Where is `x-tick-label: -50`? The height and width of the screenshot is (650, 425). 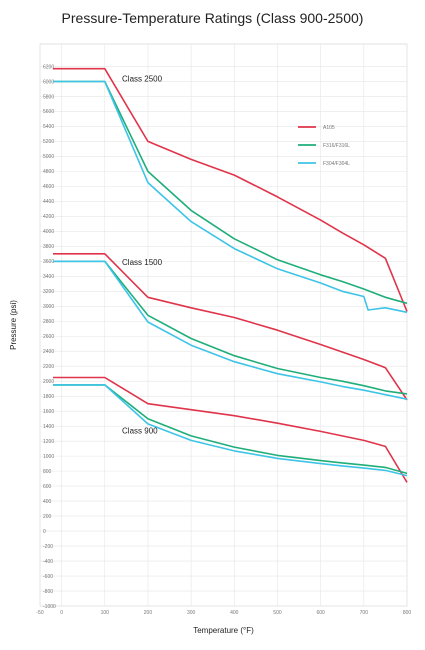
x-tick-label: -50 is located at coordinates (39, 613).